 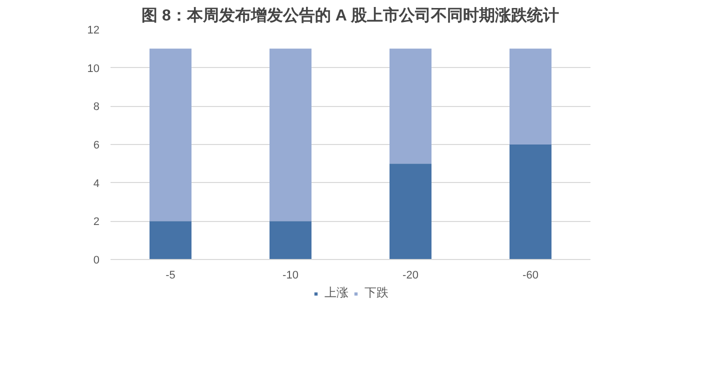 I want to click on y-tick-label: 2, so click(x=96, y=222).